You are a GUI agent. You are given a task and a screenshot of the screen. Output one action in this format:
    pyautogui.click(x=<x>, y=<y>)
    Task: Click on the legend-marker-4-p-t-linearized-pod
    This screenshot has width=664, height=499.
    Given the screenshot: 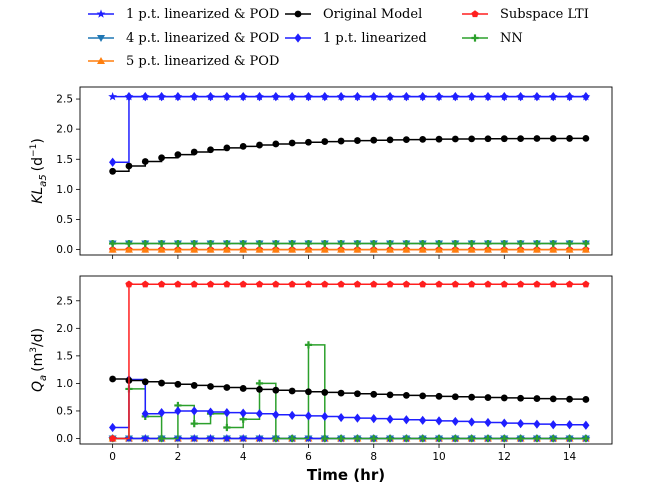 What is the action you would take?
    pyautogui.click(x=101, y=38)
    